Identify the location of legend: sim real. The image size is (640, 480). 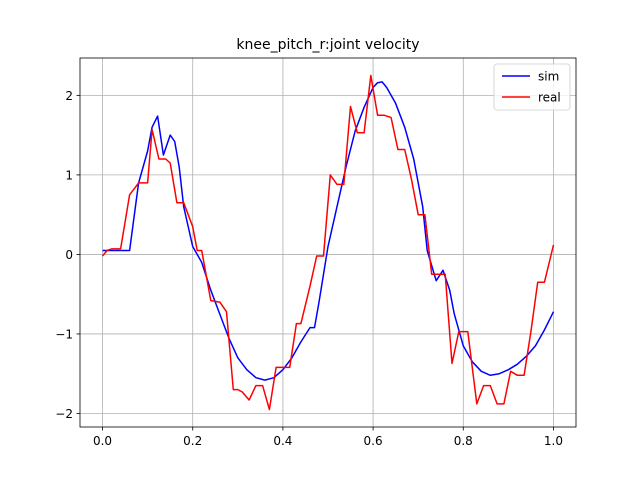
(532, 87).